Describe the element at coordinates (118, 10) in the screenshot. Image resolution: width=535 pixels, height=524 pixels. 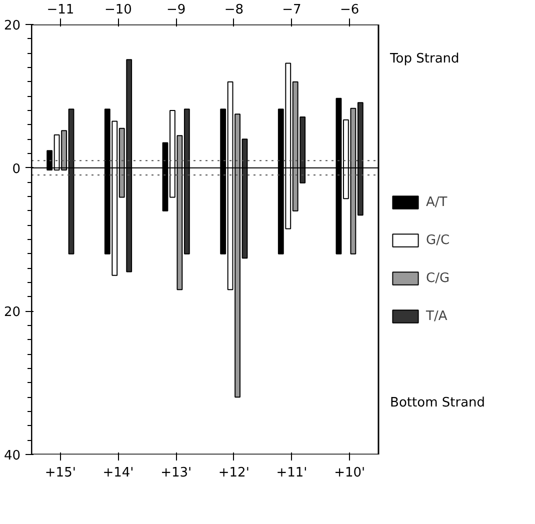
I see `x2-tick-label: −10` at that location.